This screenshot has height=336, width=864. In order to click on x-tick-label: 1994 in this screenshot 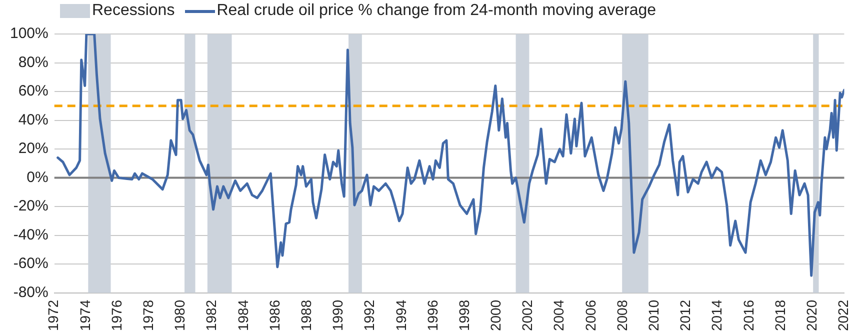, I will do `click(400, 316)`.